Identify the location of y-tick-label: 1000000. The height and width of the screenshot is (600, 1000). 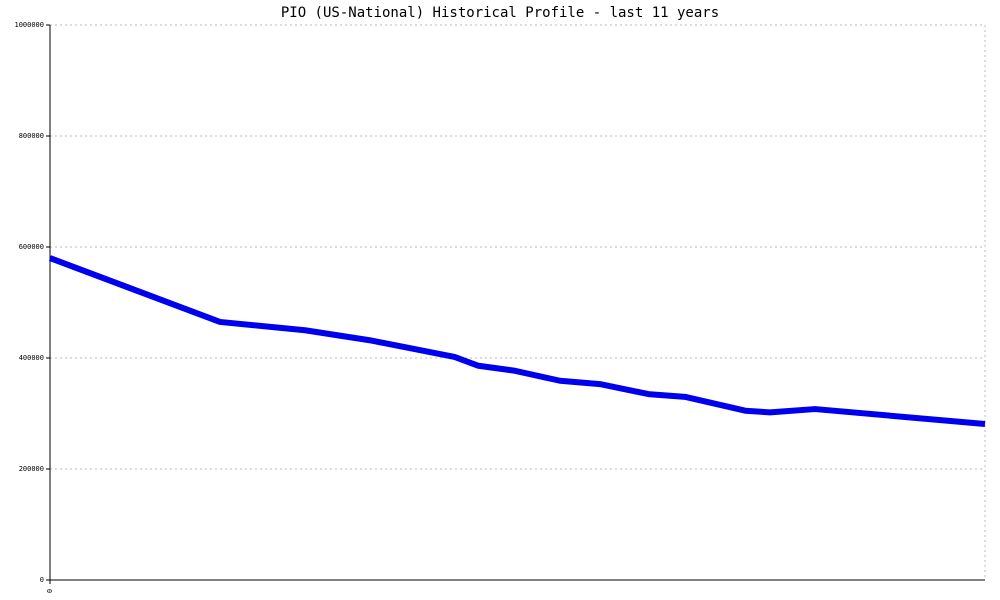
(29, 25).